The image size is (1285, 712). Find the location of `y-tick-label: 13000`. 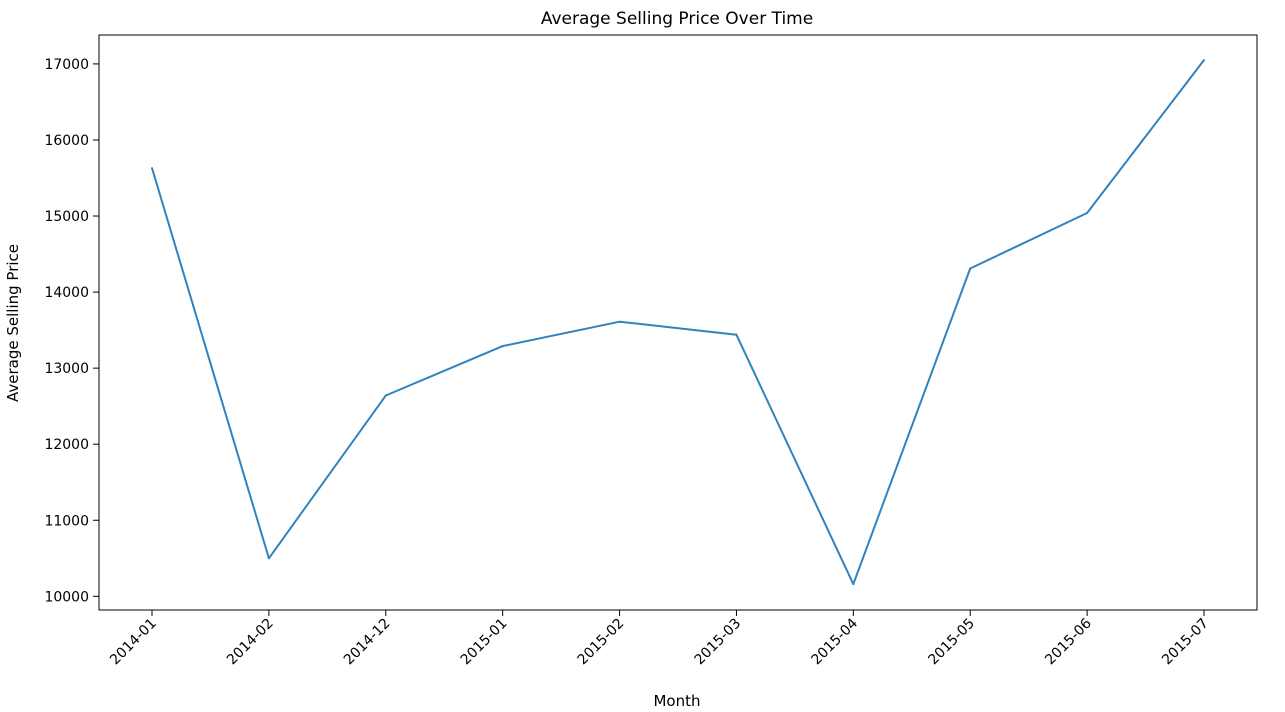

y-tick-label: 13000 is located at coordinates (66, 369).